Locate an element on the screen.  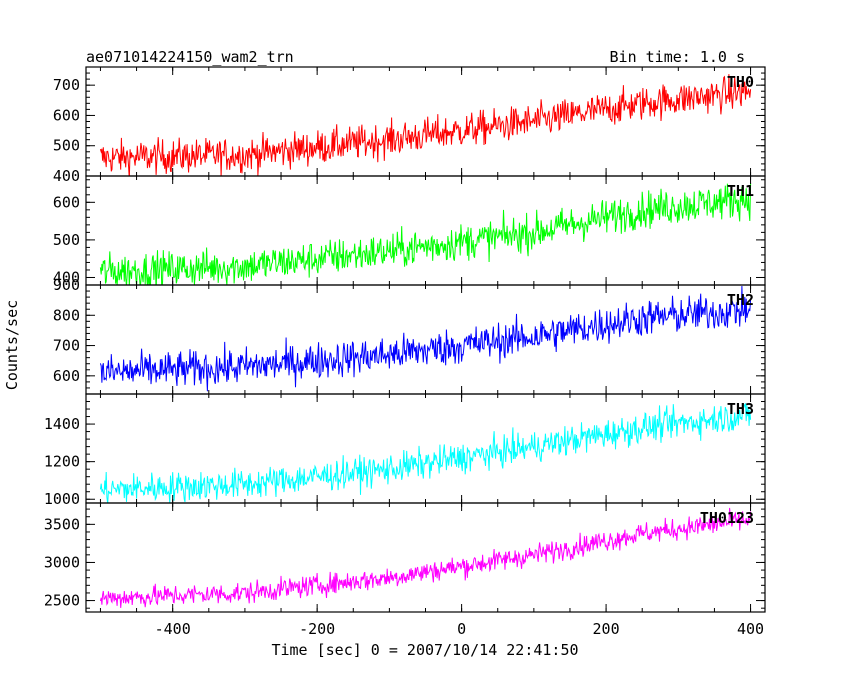
y-tick-label: 3500 is located at coordinates (62, 524).